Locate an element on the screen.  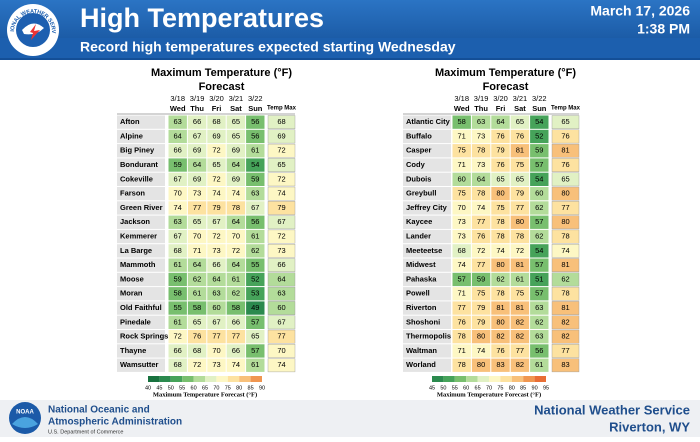
temp-value: 51 is located at coordinates (539, 278).